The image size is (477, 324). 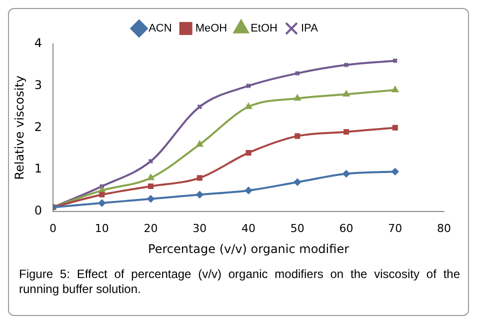 I want to click on x-tick-label: 10, so click(x=101, y=228).